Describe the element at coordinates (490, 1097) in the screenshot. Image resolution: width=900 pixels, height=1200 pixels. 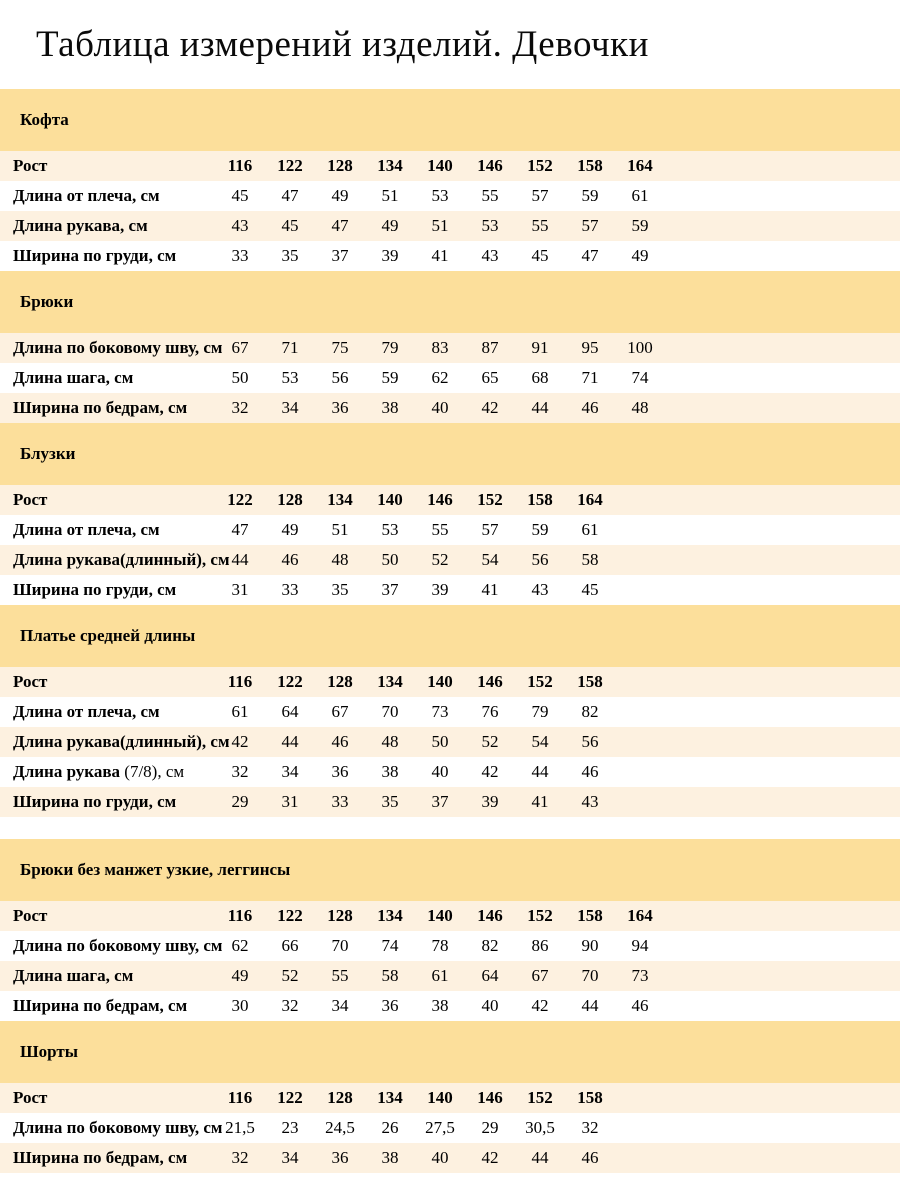
I see `size-column-header: 146` at that location.